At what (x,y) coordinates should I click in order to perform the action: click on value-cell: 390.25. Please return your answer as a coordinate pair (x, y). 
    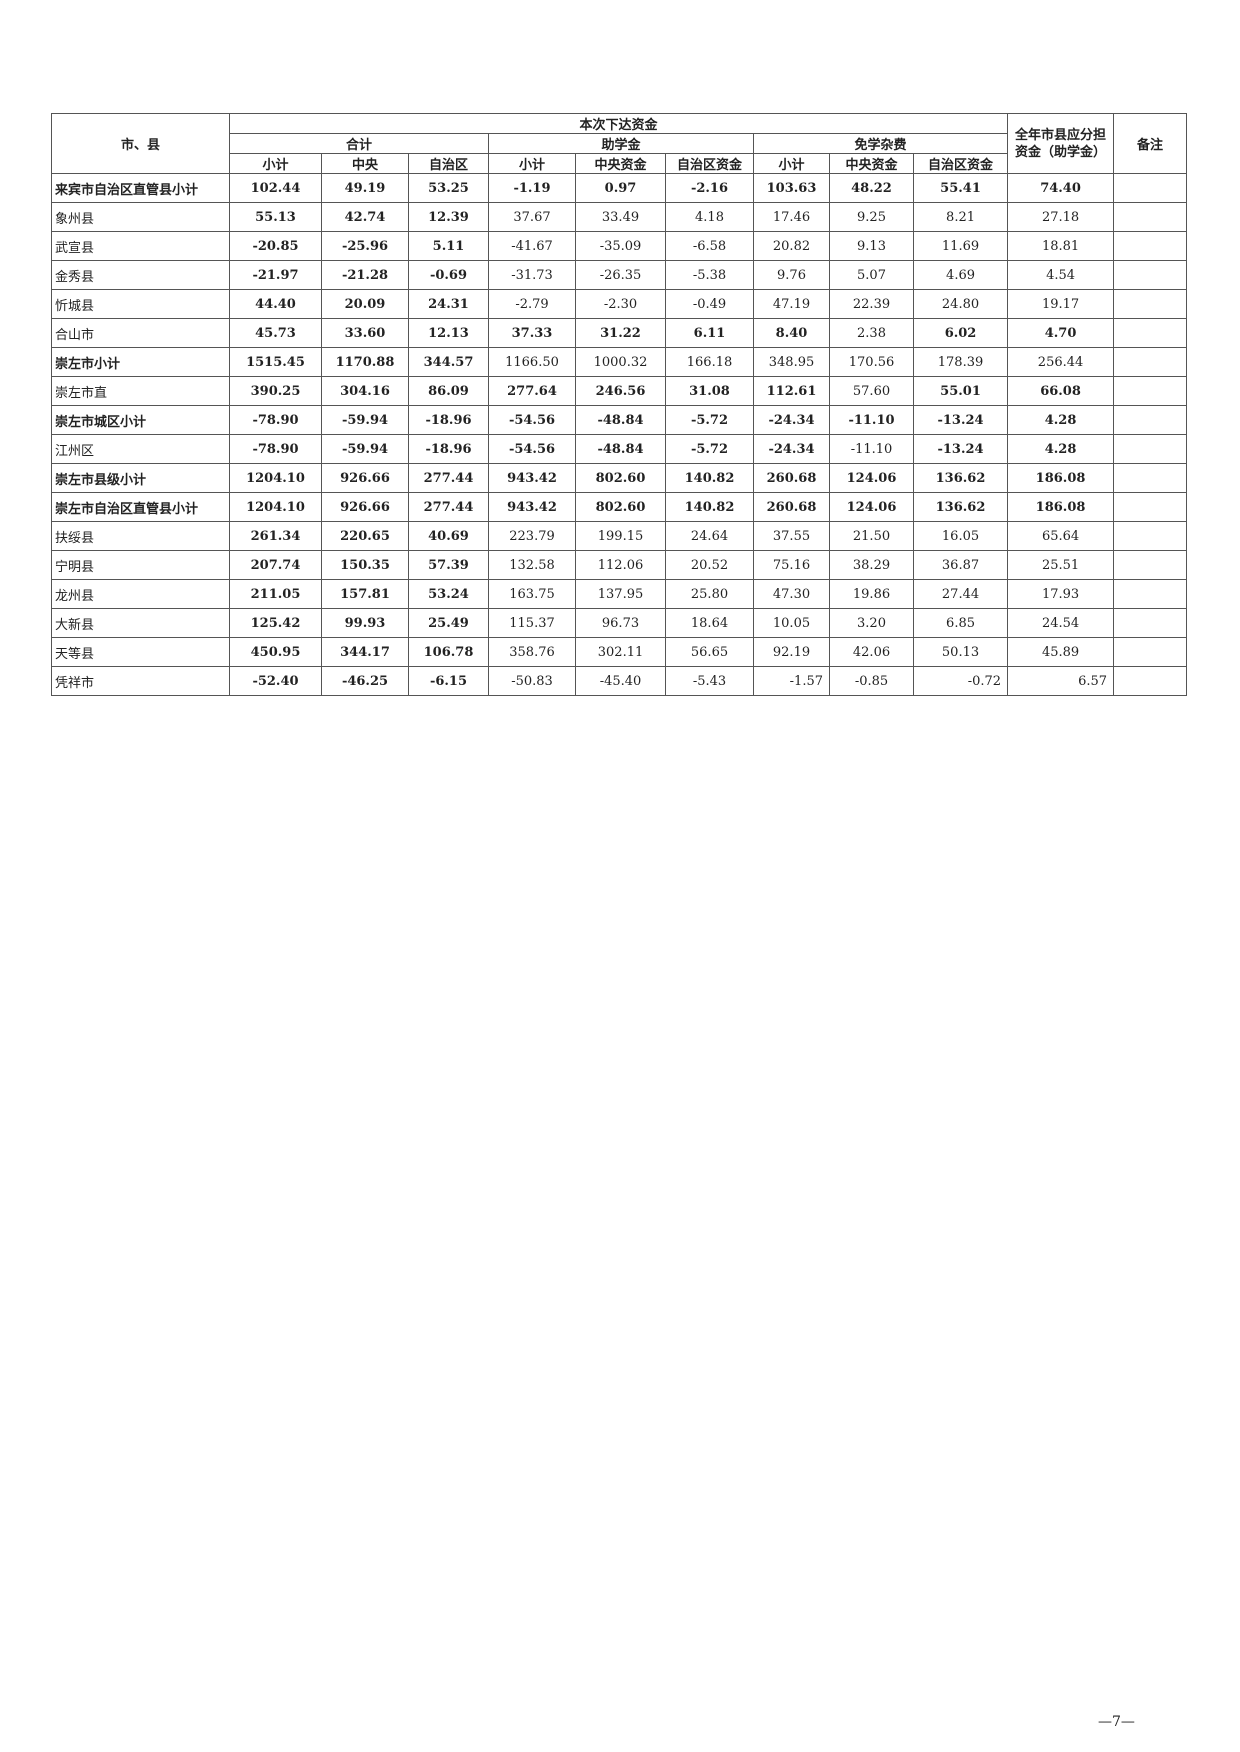
    Looking at the image, I should click on (275, 391).